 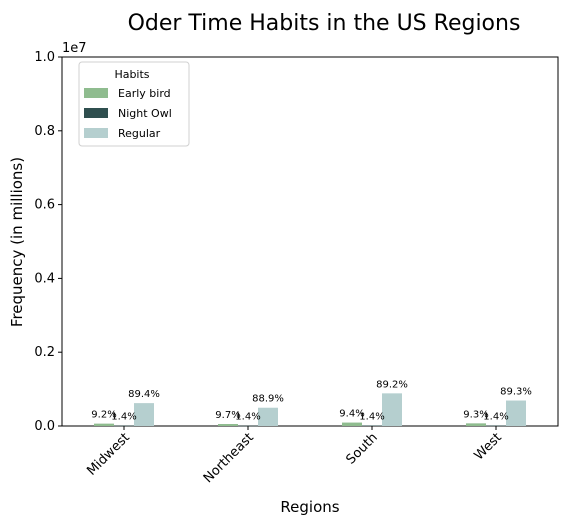 I want to click on data-label: 9.2%, so click(x=103, y=415).